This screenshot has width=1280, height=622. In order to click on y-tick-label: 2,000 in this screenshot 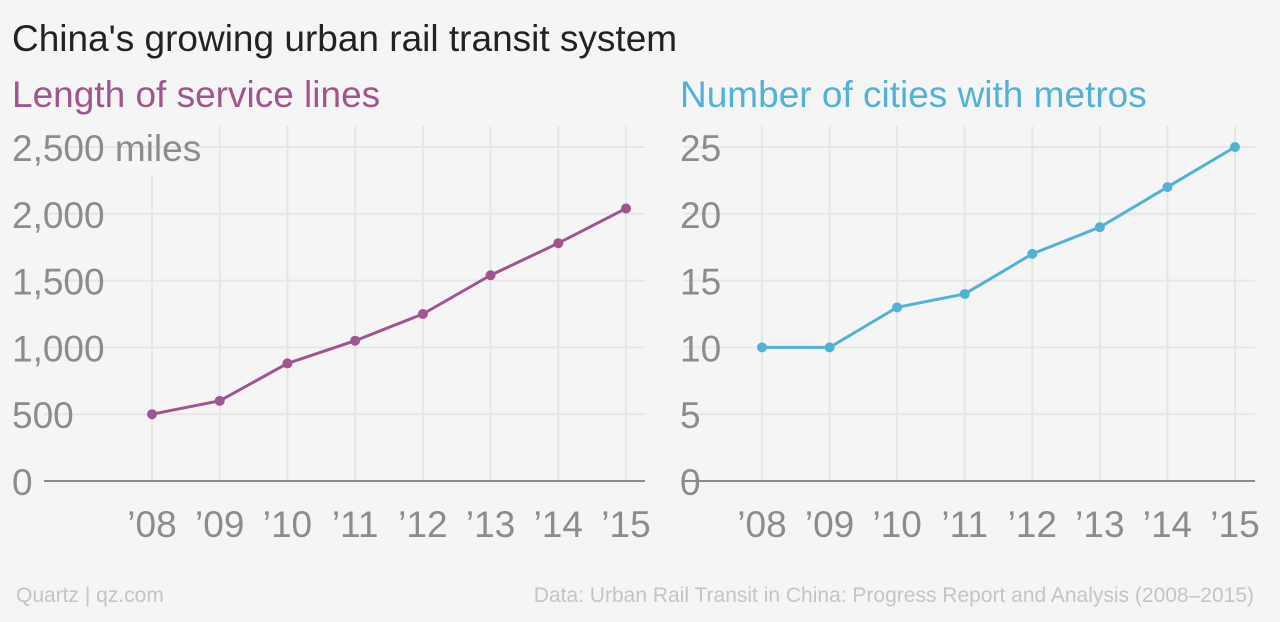, I will do `click(58, 215)`.